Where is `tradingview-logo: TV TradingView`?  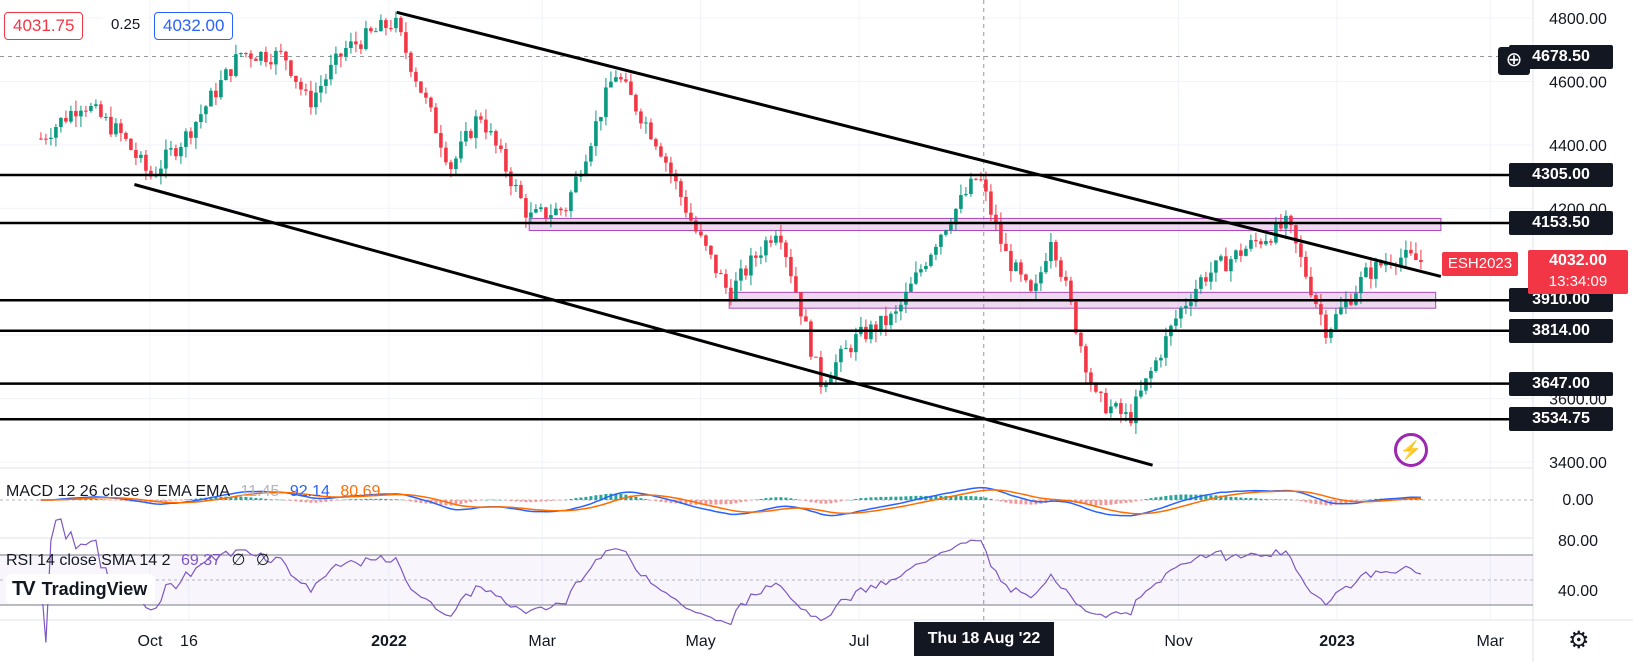
tradingview-logo: TV TradingView is located at coordinates (81, 589).